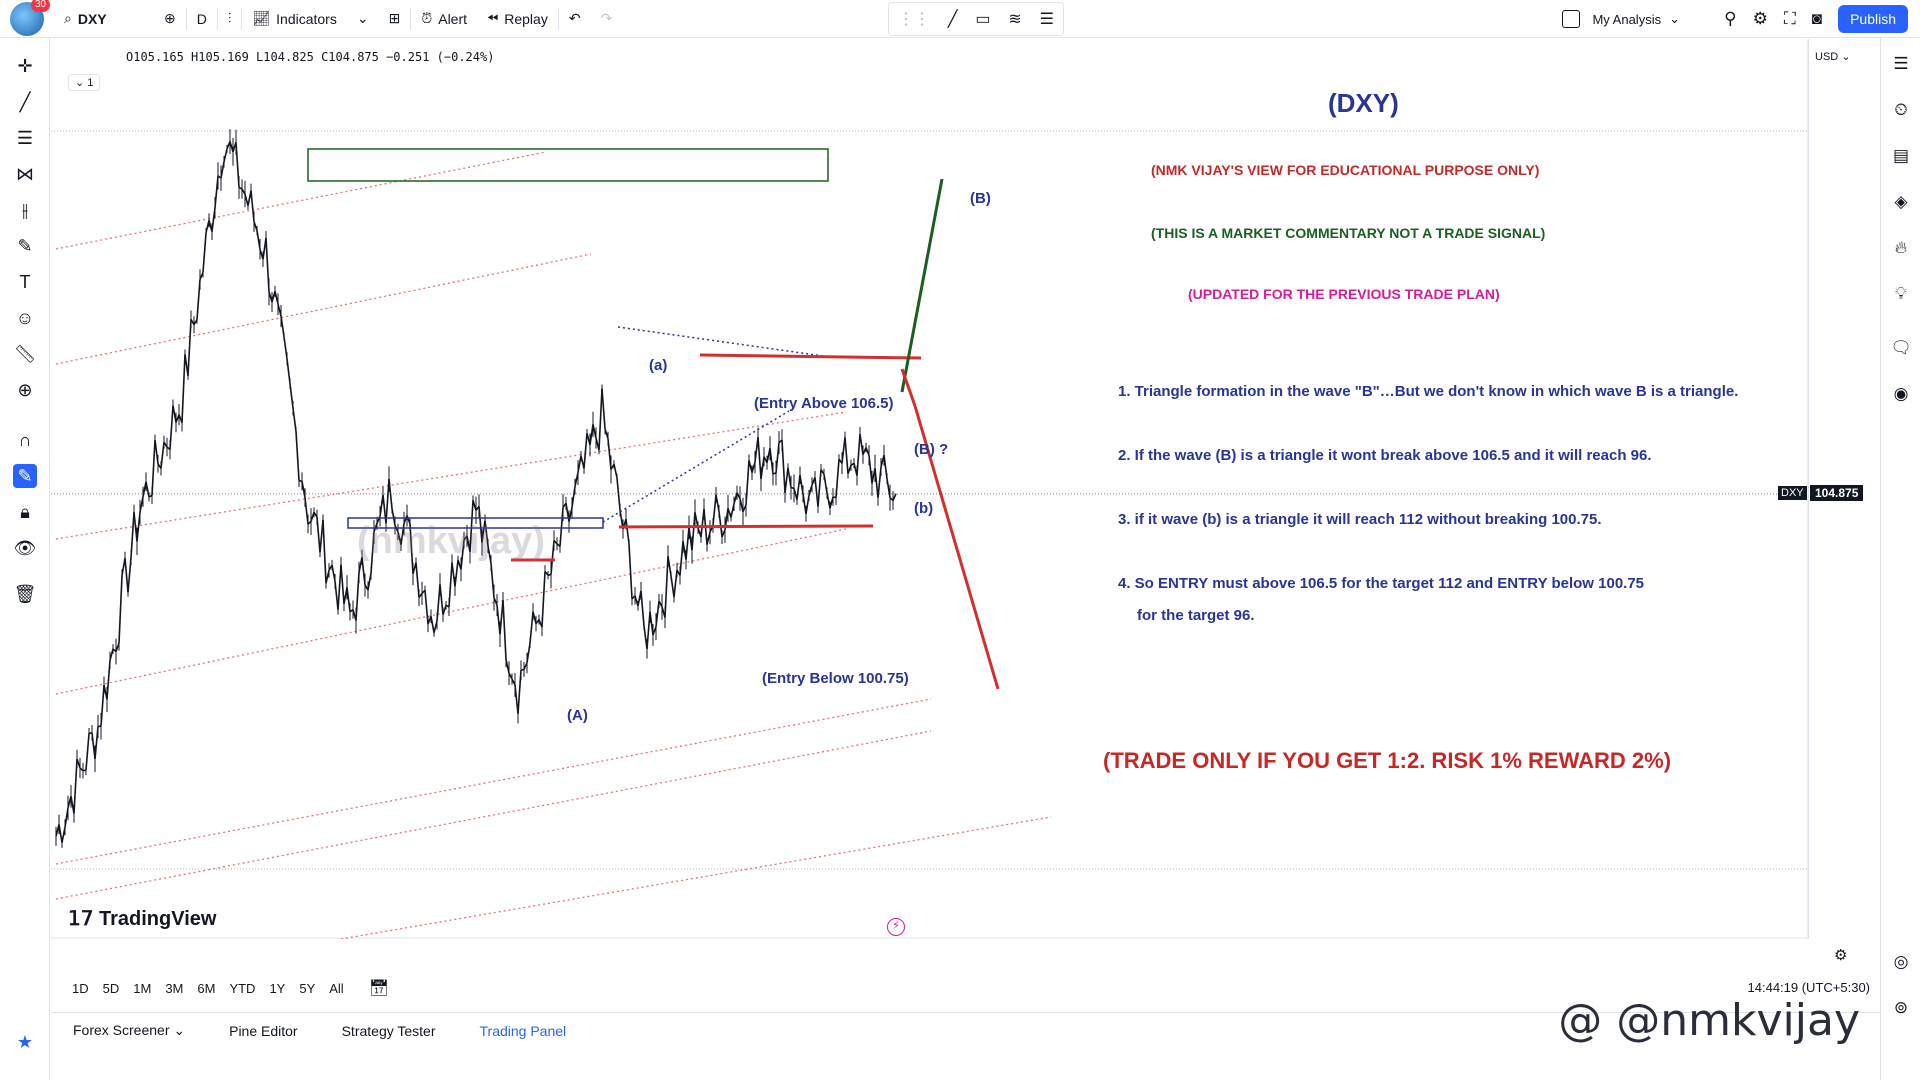 This screenshot has height=1080, width=1920. Describe the element at coordinates (924, 508) in the screenshot. I see `wave-b-small-label: (b)` at that location.